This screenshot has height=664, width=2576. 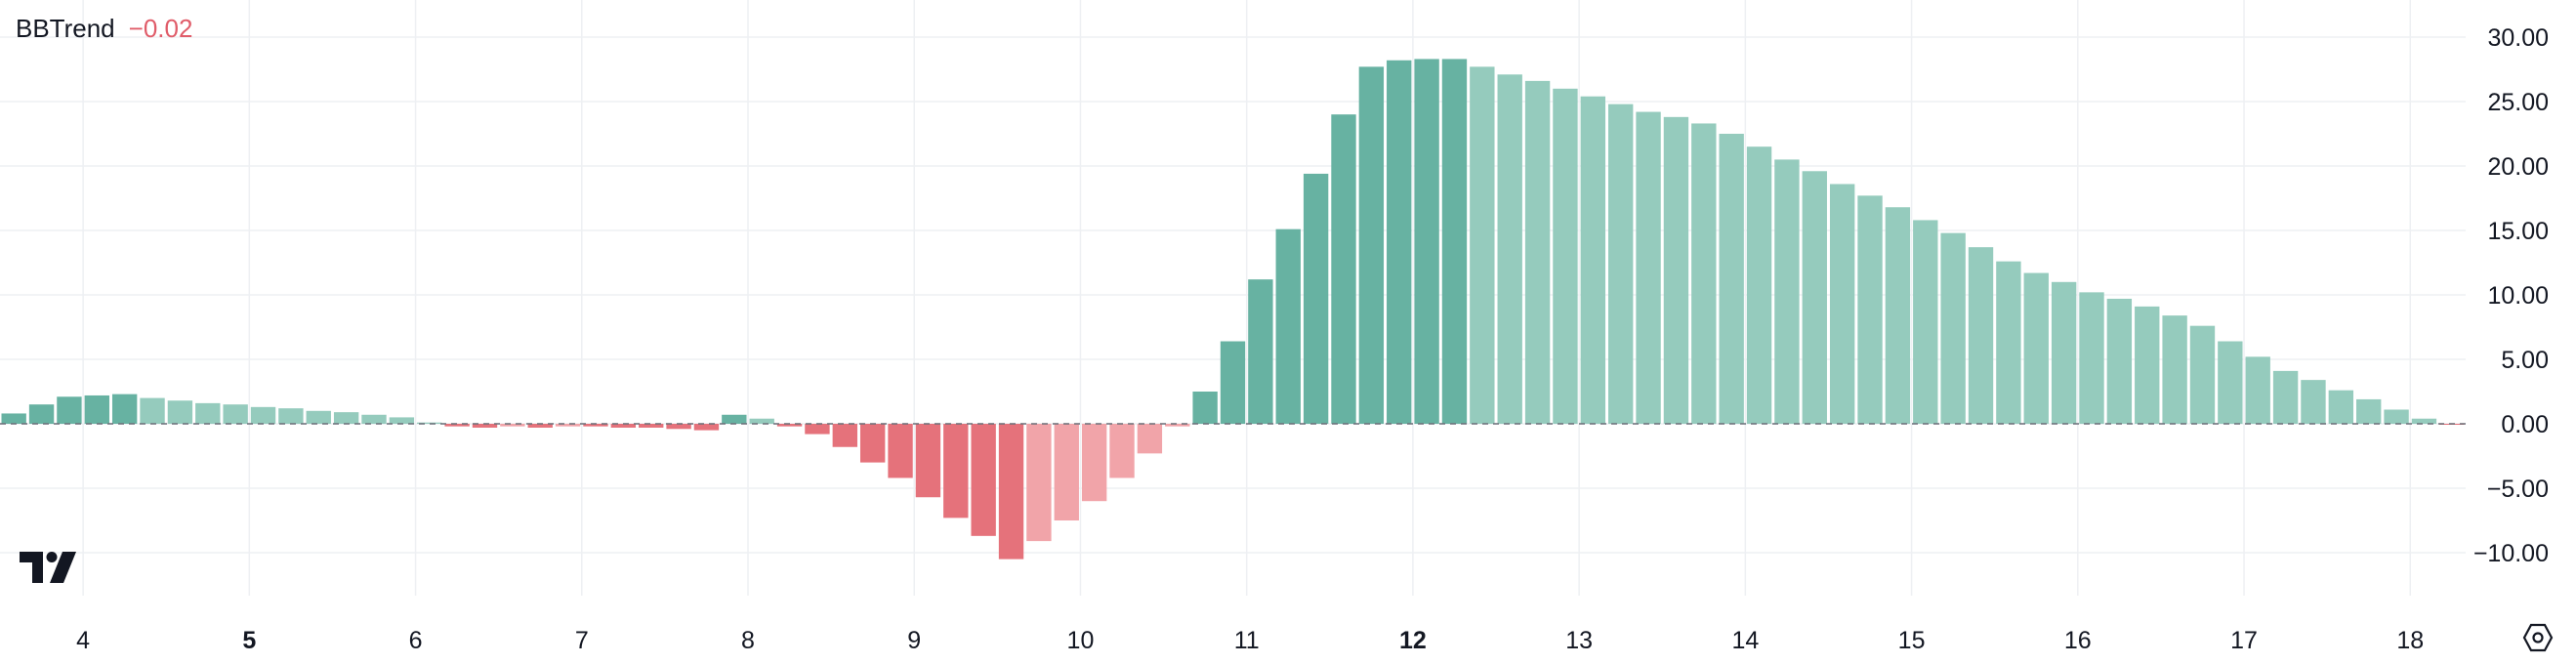 What do you see at coordinates (249, 641) in the screenshot?
I see `x-tick-label: 5` at bounding box center [249, 641].